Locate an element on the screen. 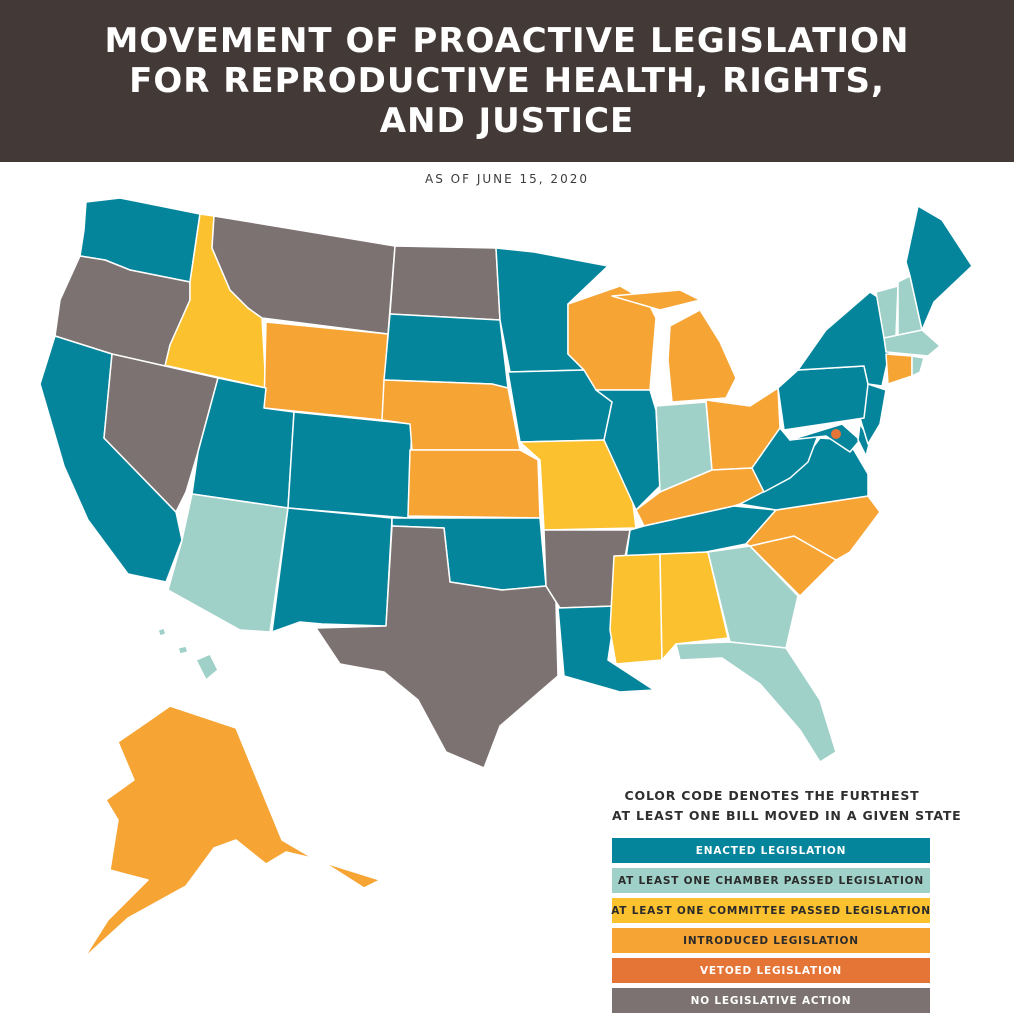  state-colorado is located at coordinates (350, 465).